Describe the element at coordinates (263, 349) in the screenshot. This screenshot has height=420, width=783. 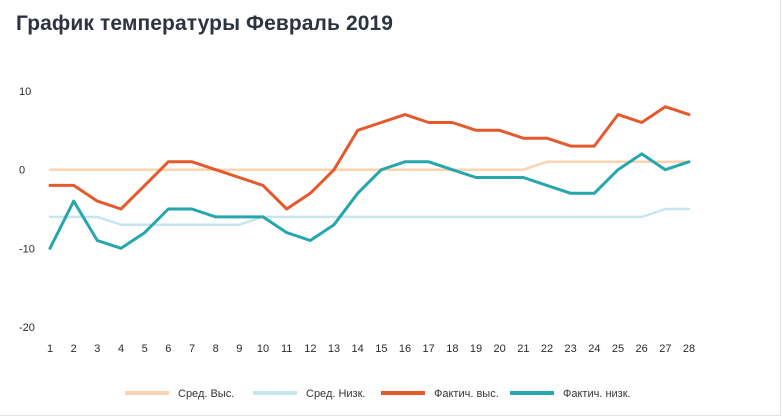
I see `x-tick-label: 10` at that location.